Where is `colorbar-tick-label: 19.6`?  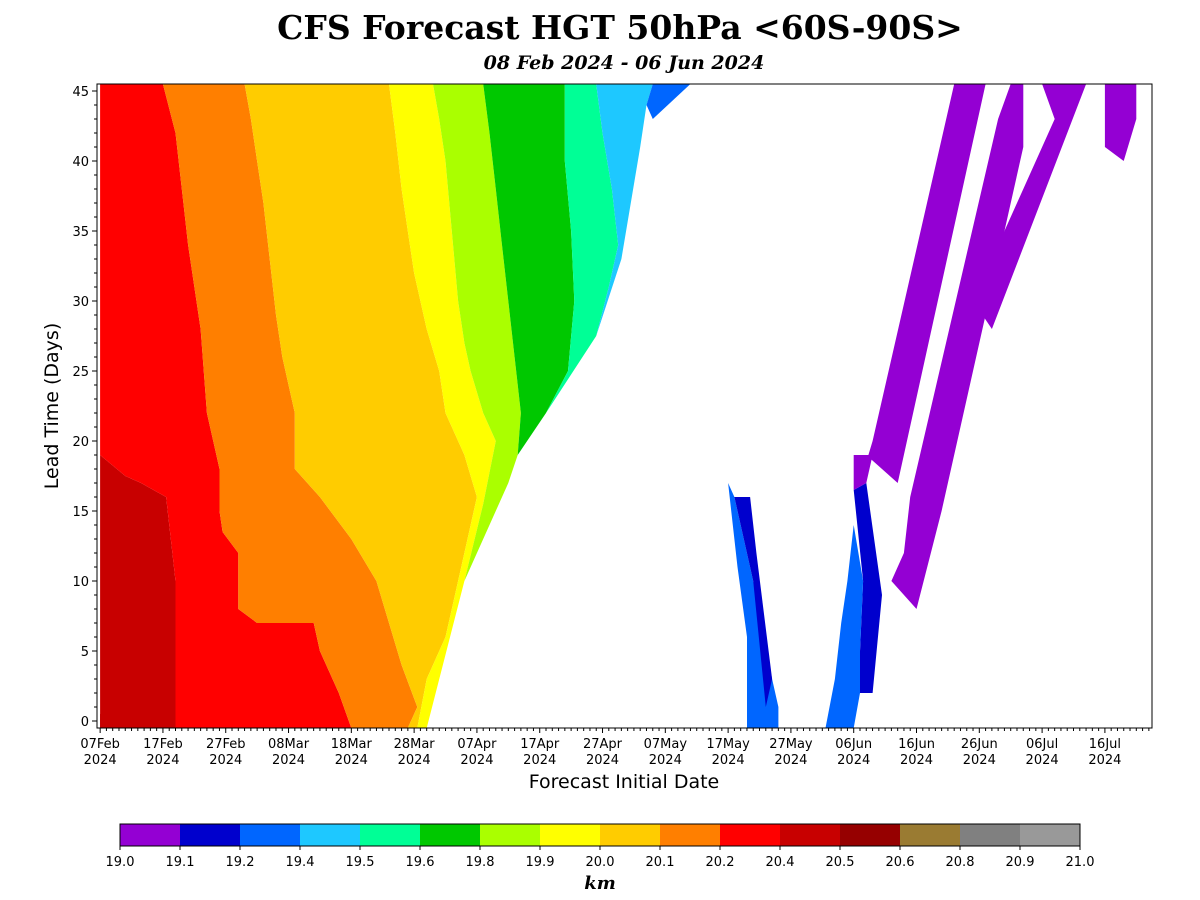 colorbar-tick-label: 19.6 is located at coordinates (420, 862).